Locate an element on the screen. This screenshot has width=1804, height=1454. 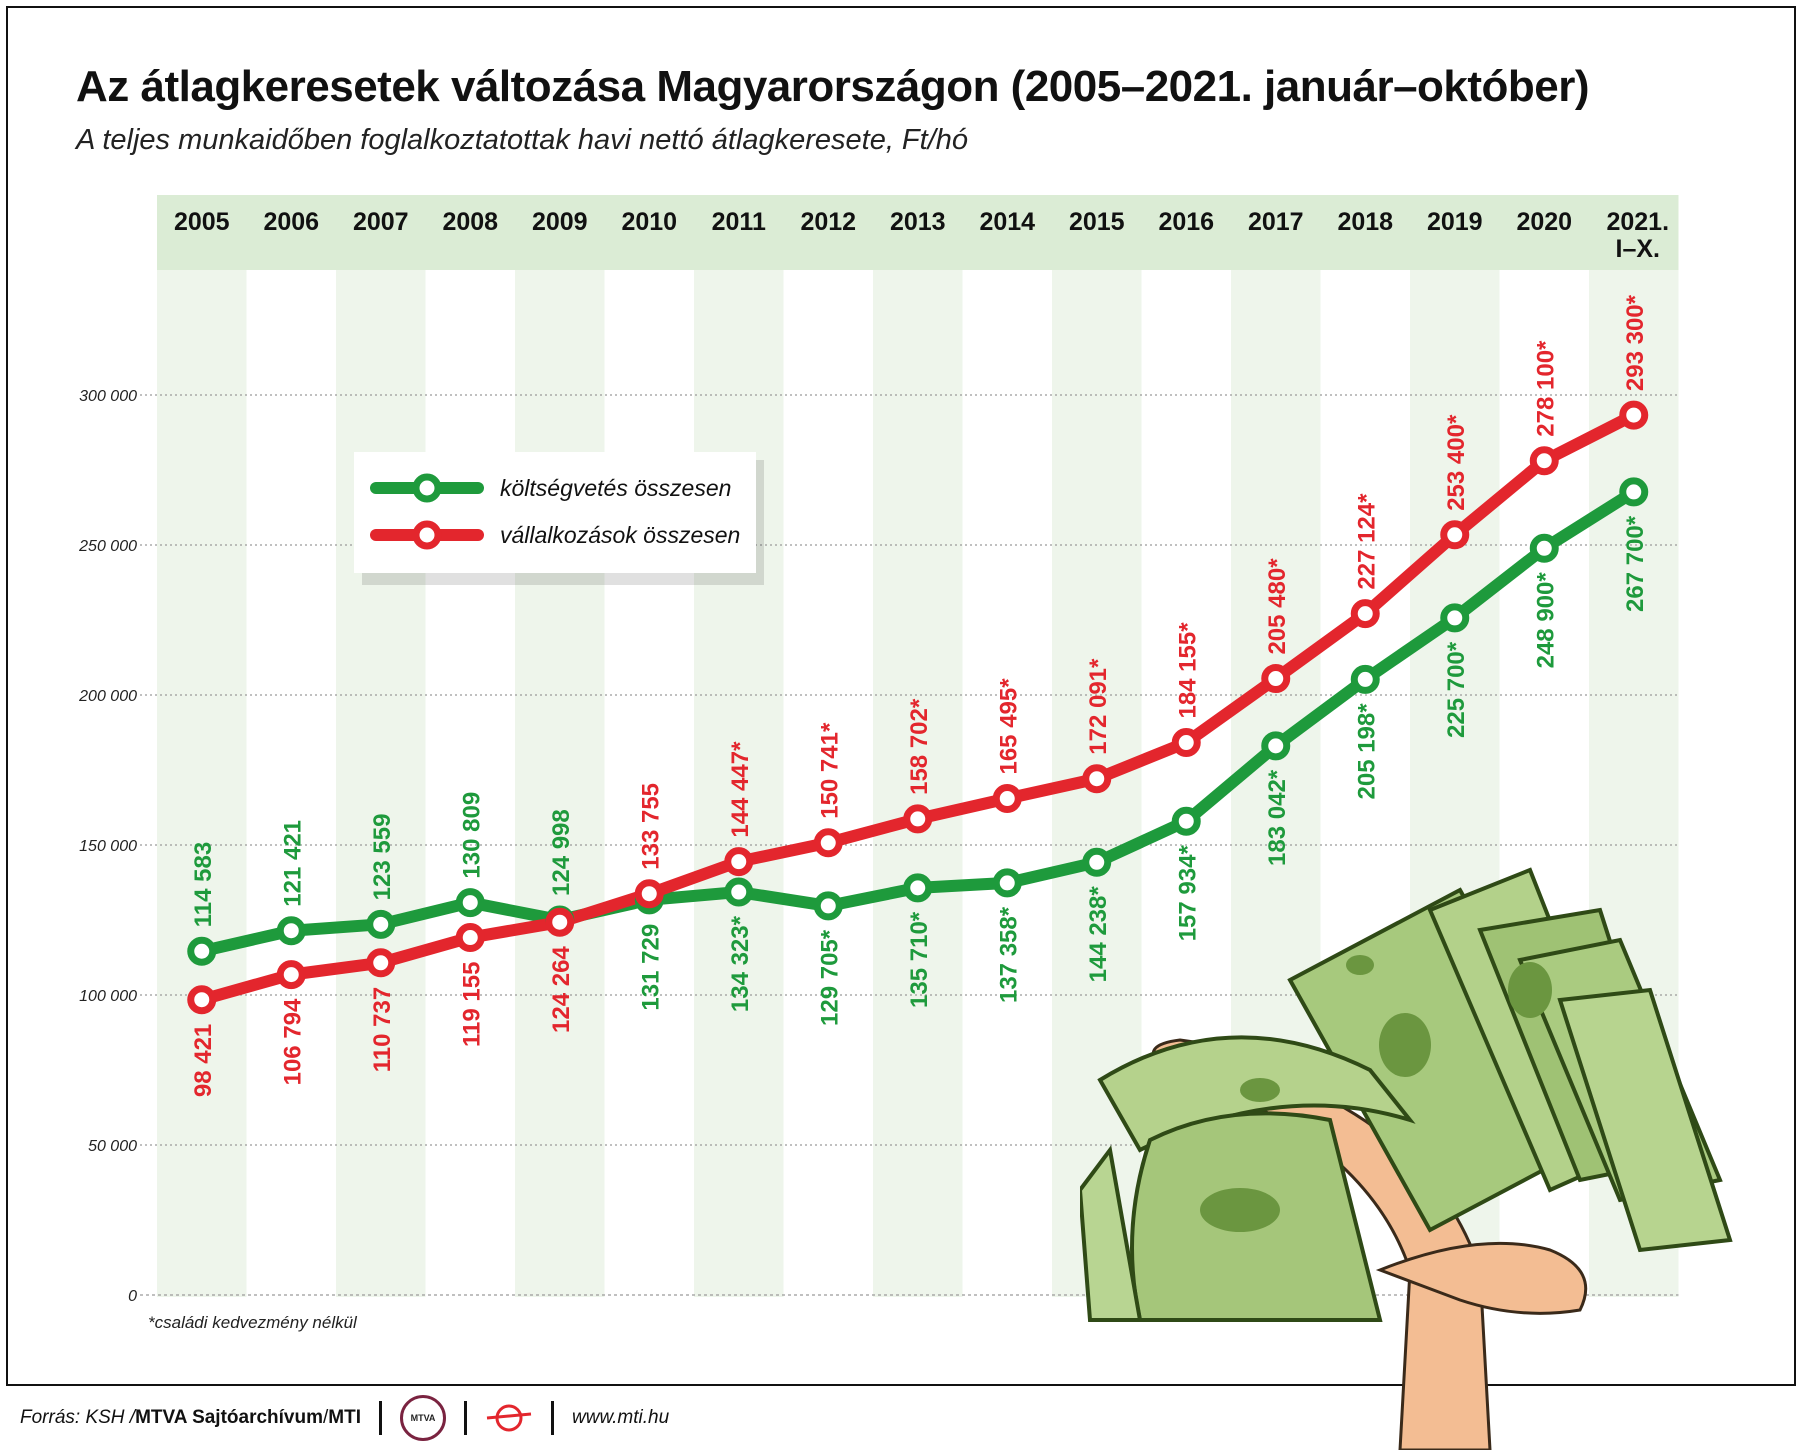
mtva-logo-icon: MTVA is located at coordinates (423, 1418).